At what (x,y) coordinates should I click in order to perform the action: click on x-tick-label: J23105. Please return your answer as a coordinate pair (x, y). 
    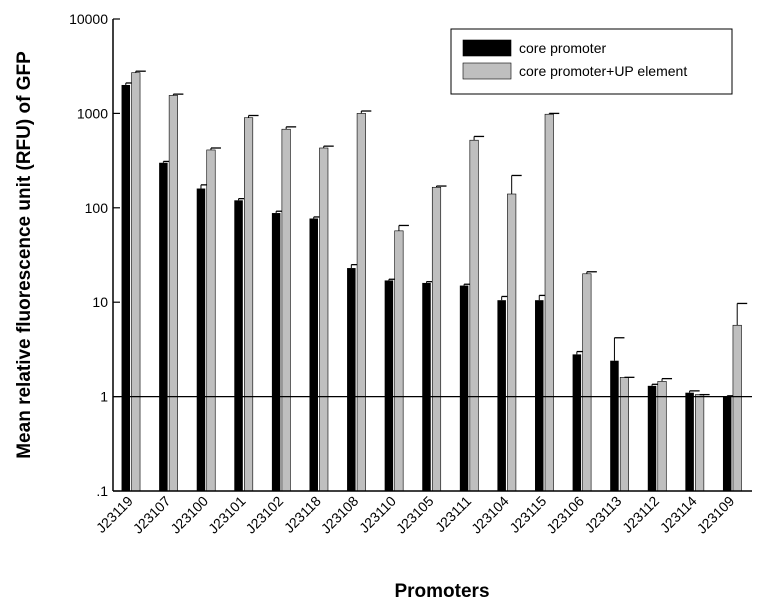
    Looking at the image, I should click on (415, 515).